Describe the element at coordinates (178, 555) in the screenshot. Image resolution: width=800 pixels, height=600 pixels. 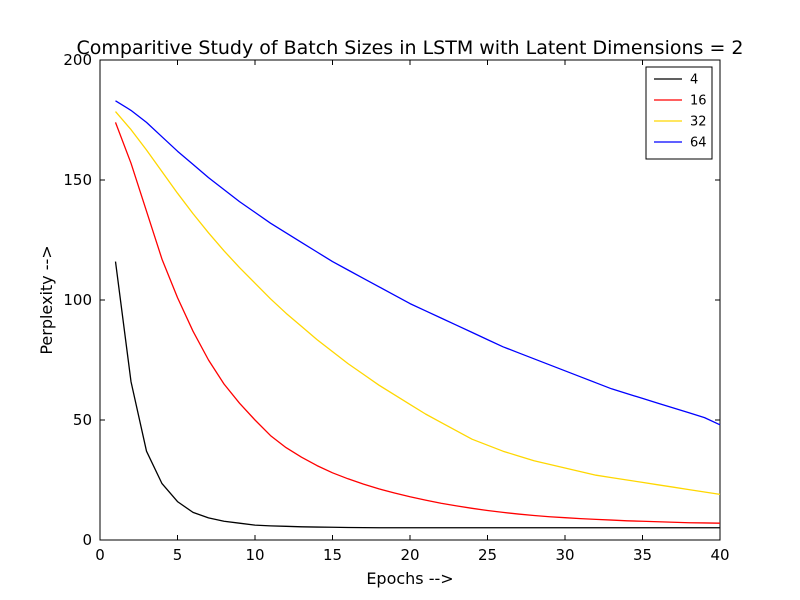
I see `x-tick-label: 5` at that location.